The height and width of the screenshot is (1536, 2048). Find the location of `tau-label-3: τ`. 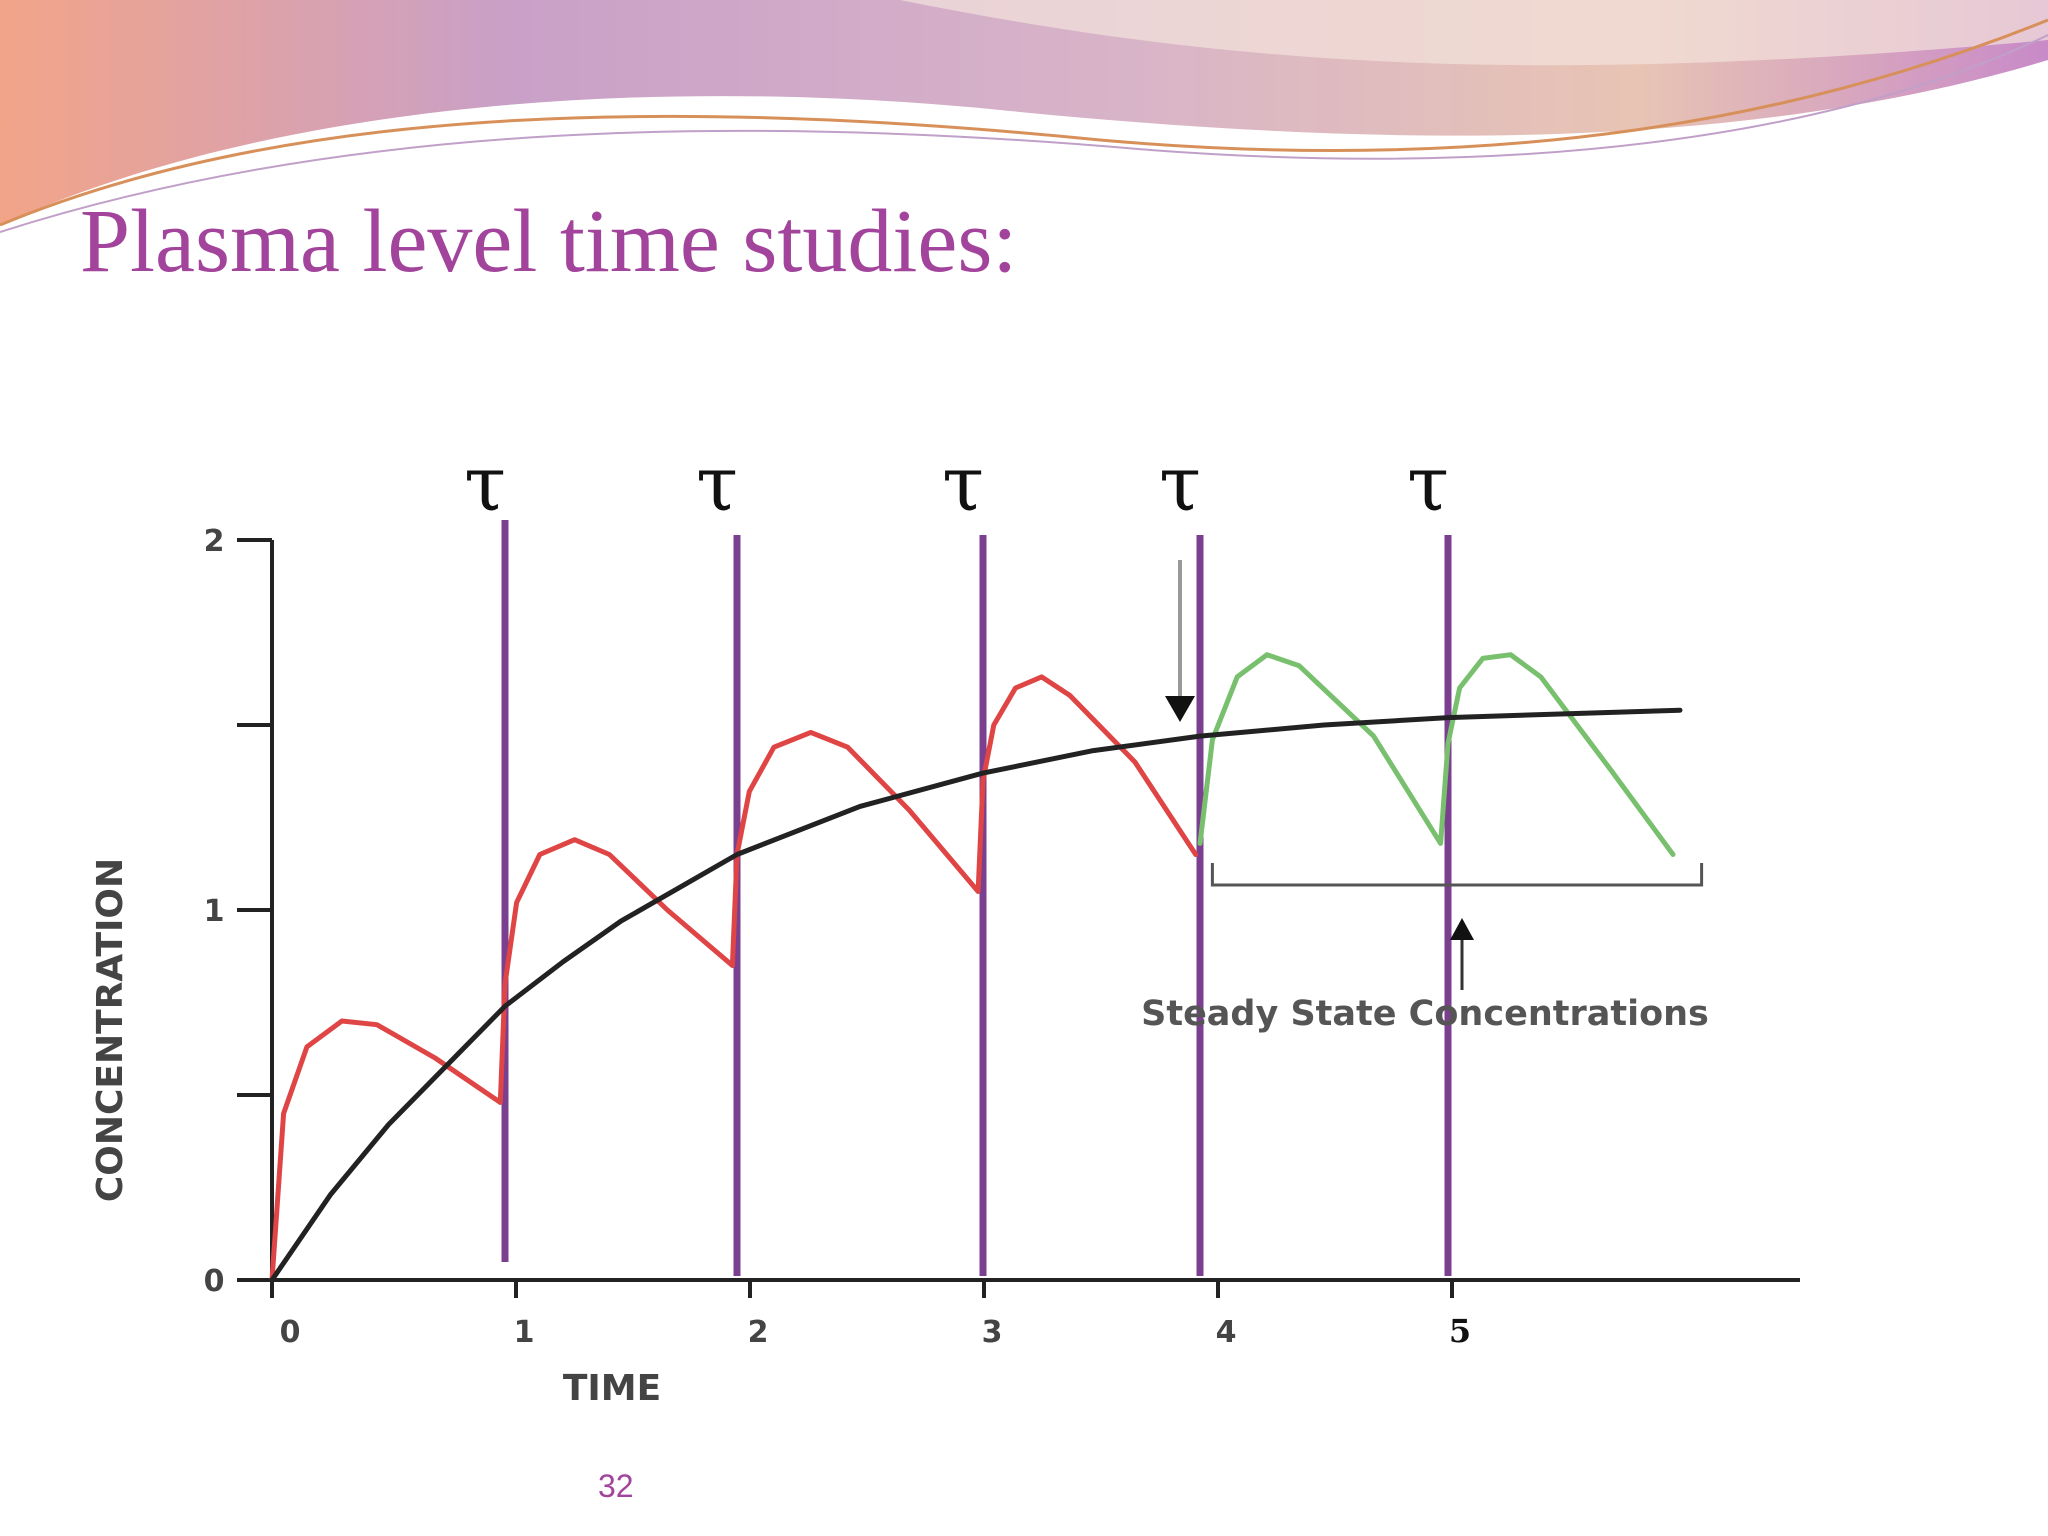

tau-label-3: τ is located at coordinates (1180, 483).